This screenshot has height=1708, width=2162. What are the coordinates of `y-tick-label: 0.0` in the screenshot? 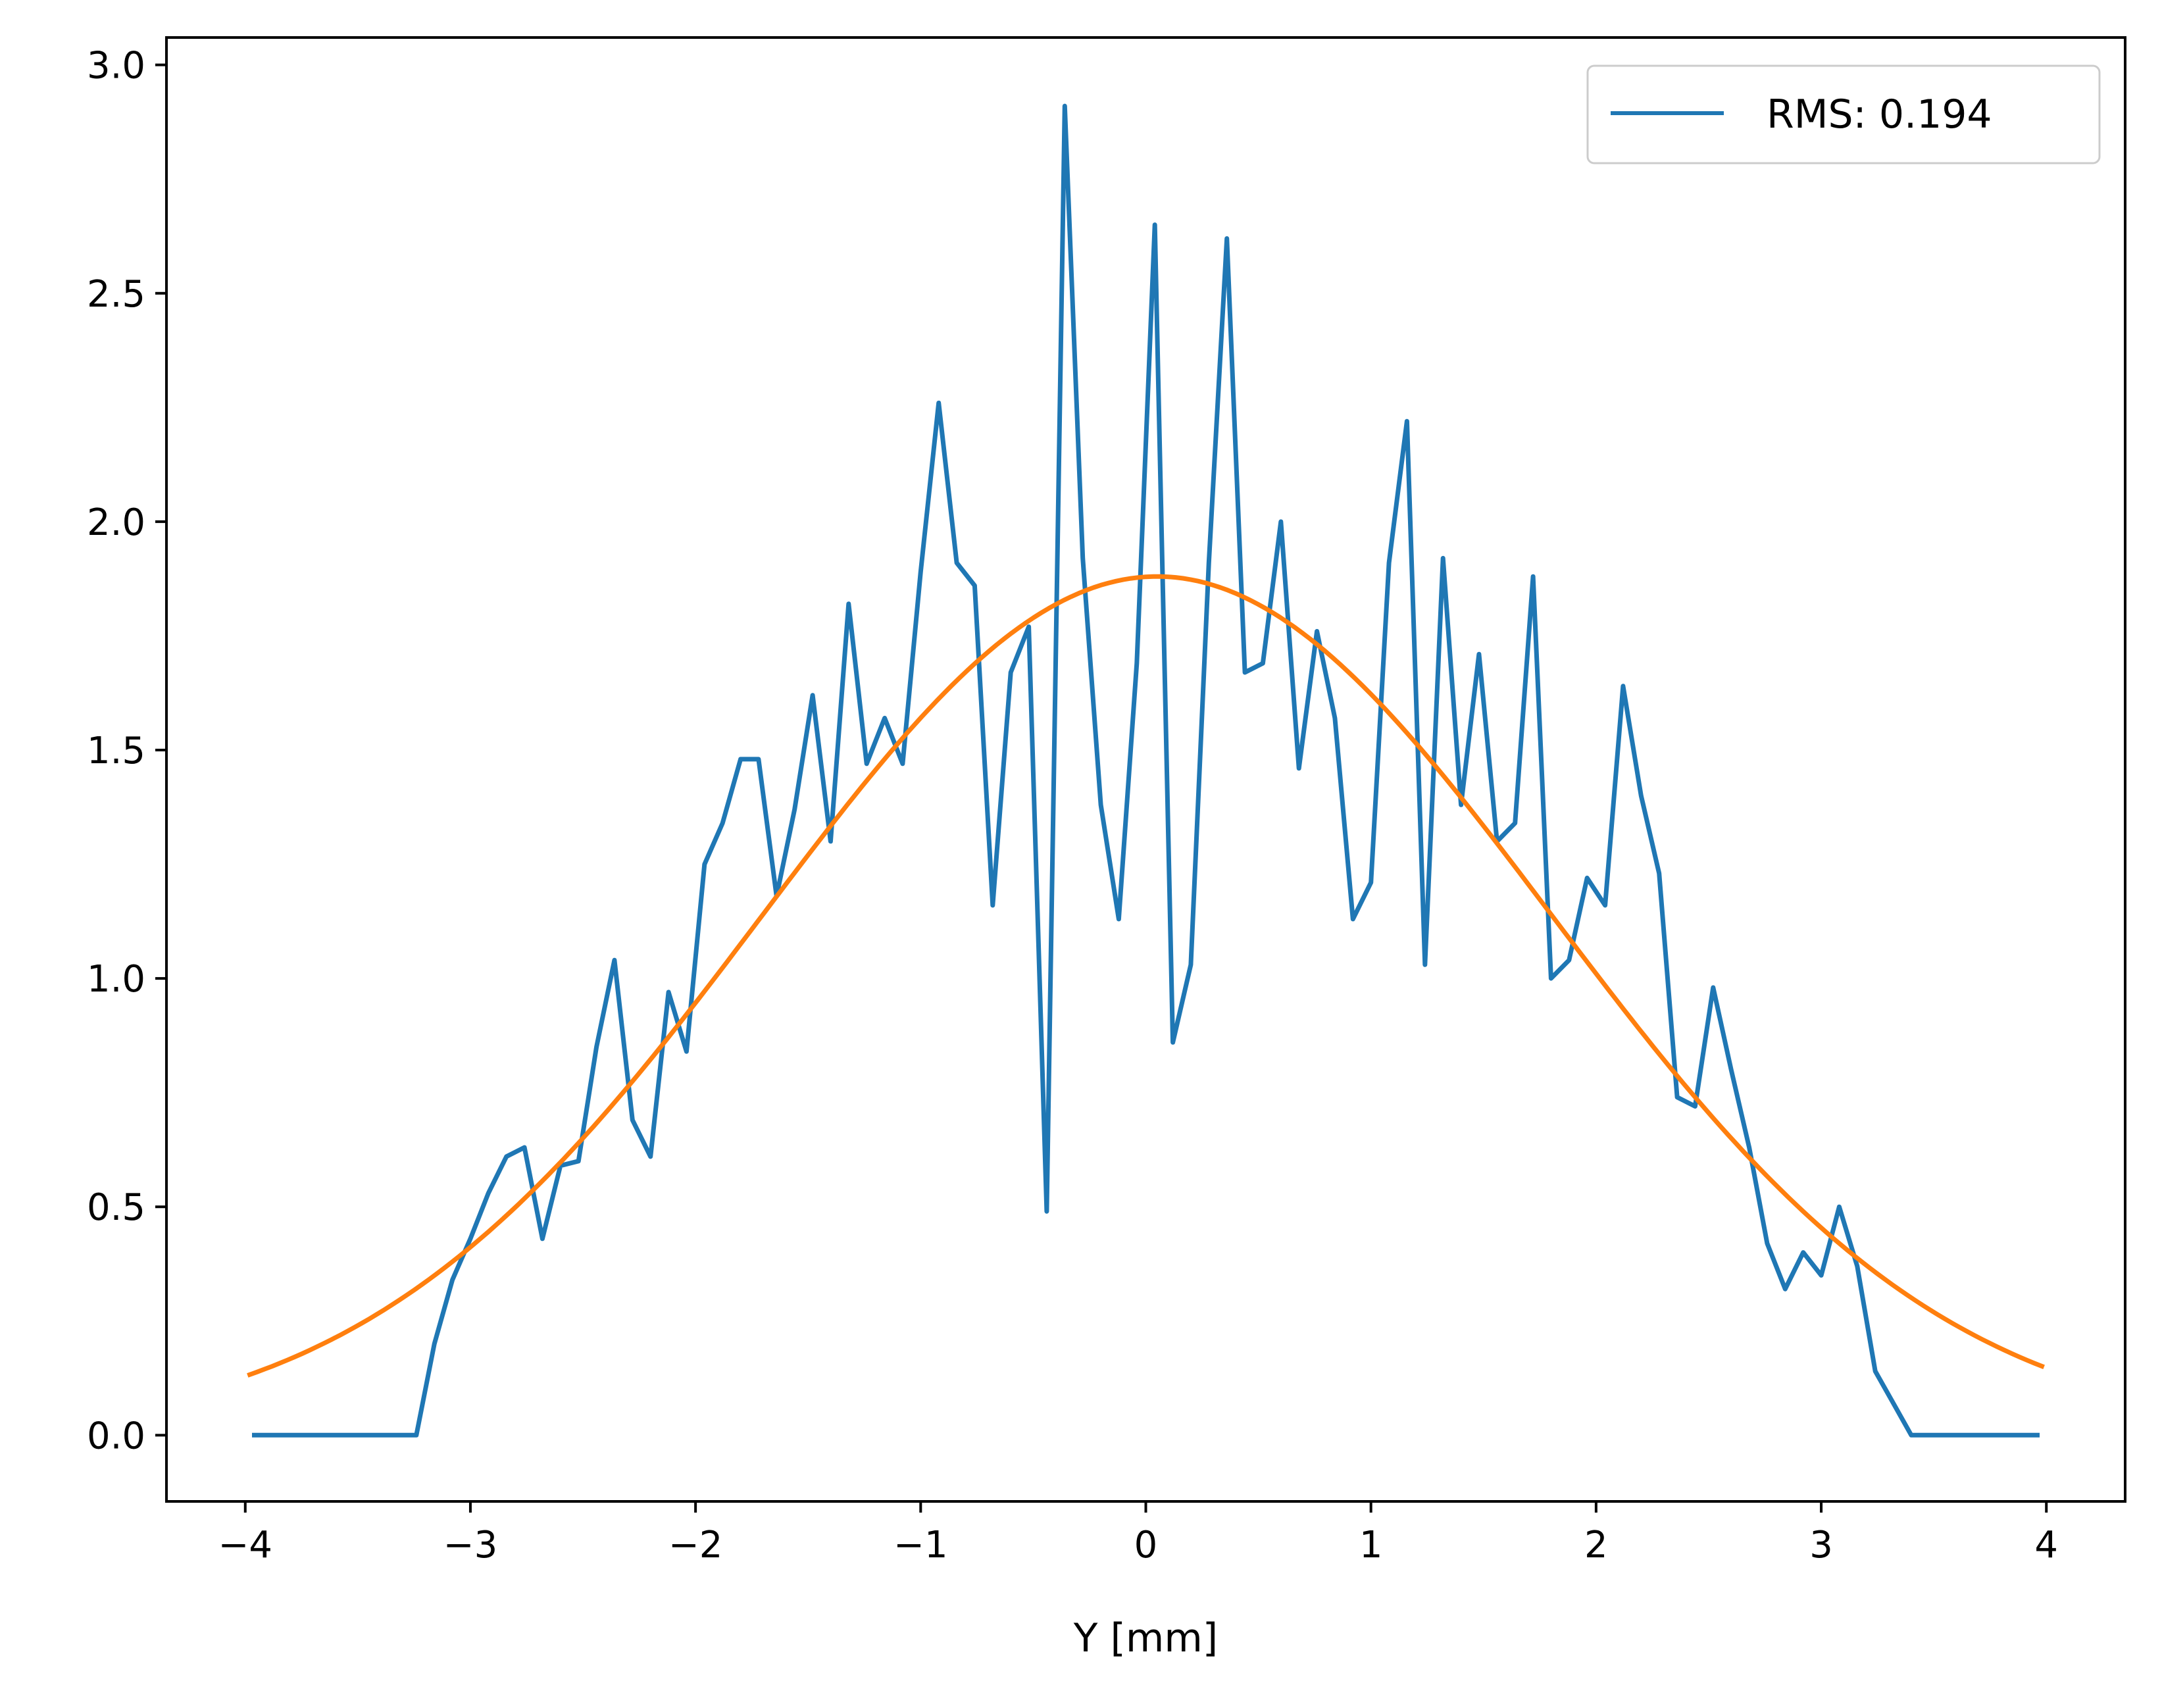 It's located at (116, 1436).